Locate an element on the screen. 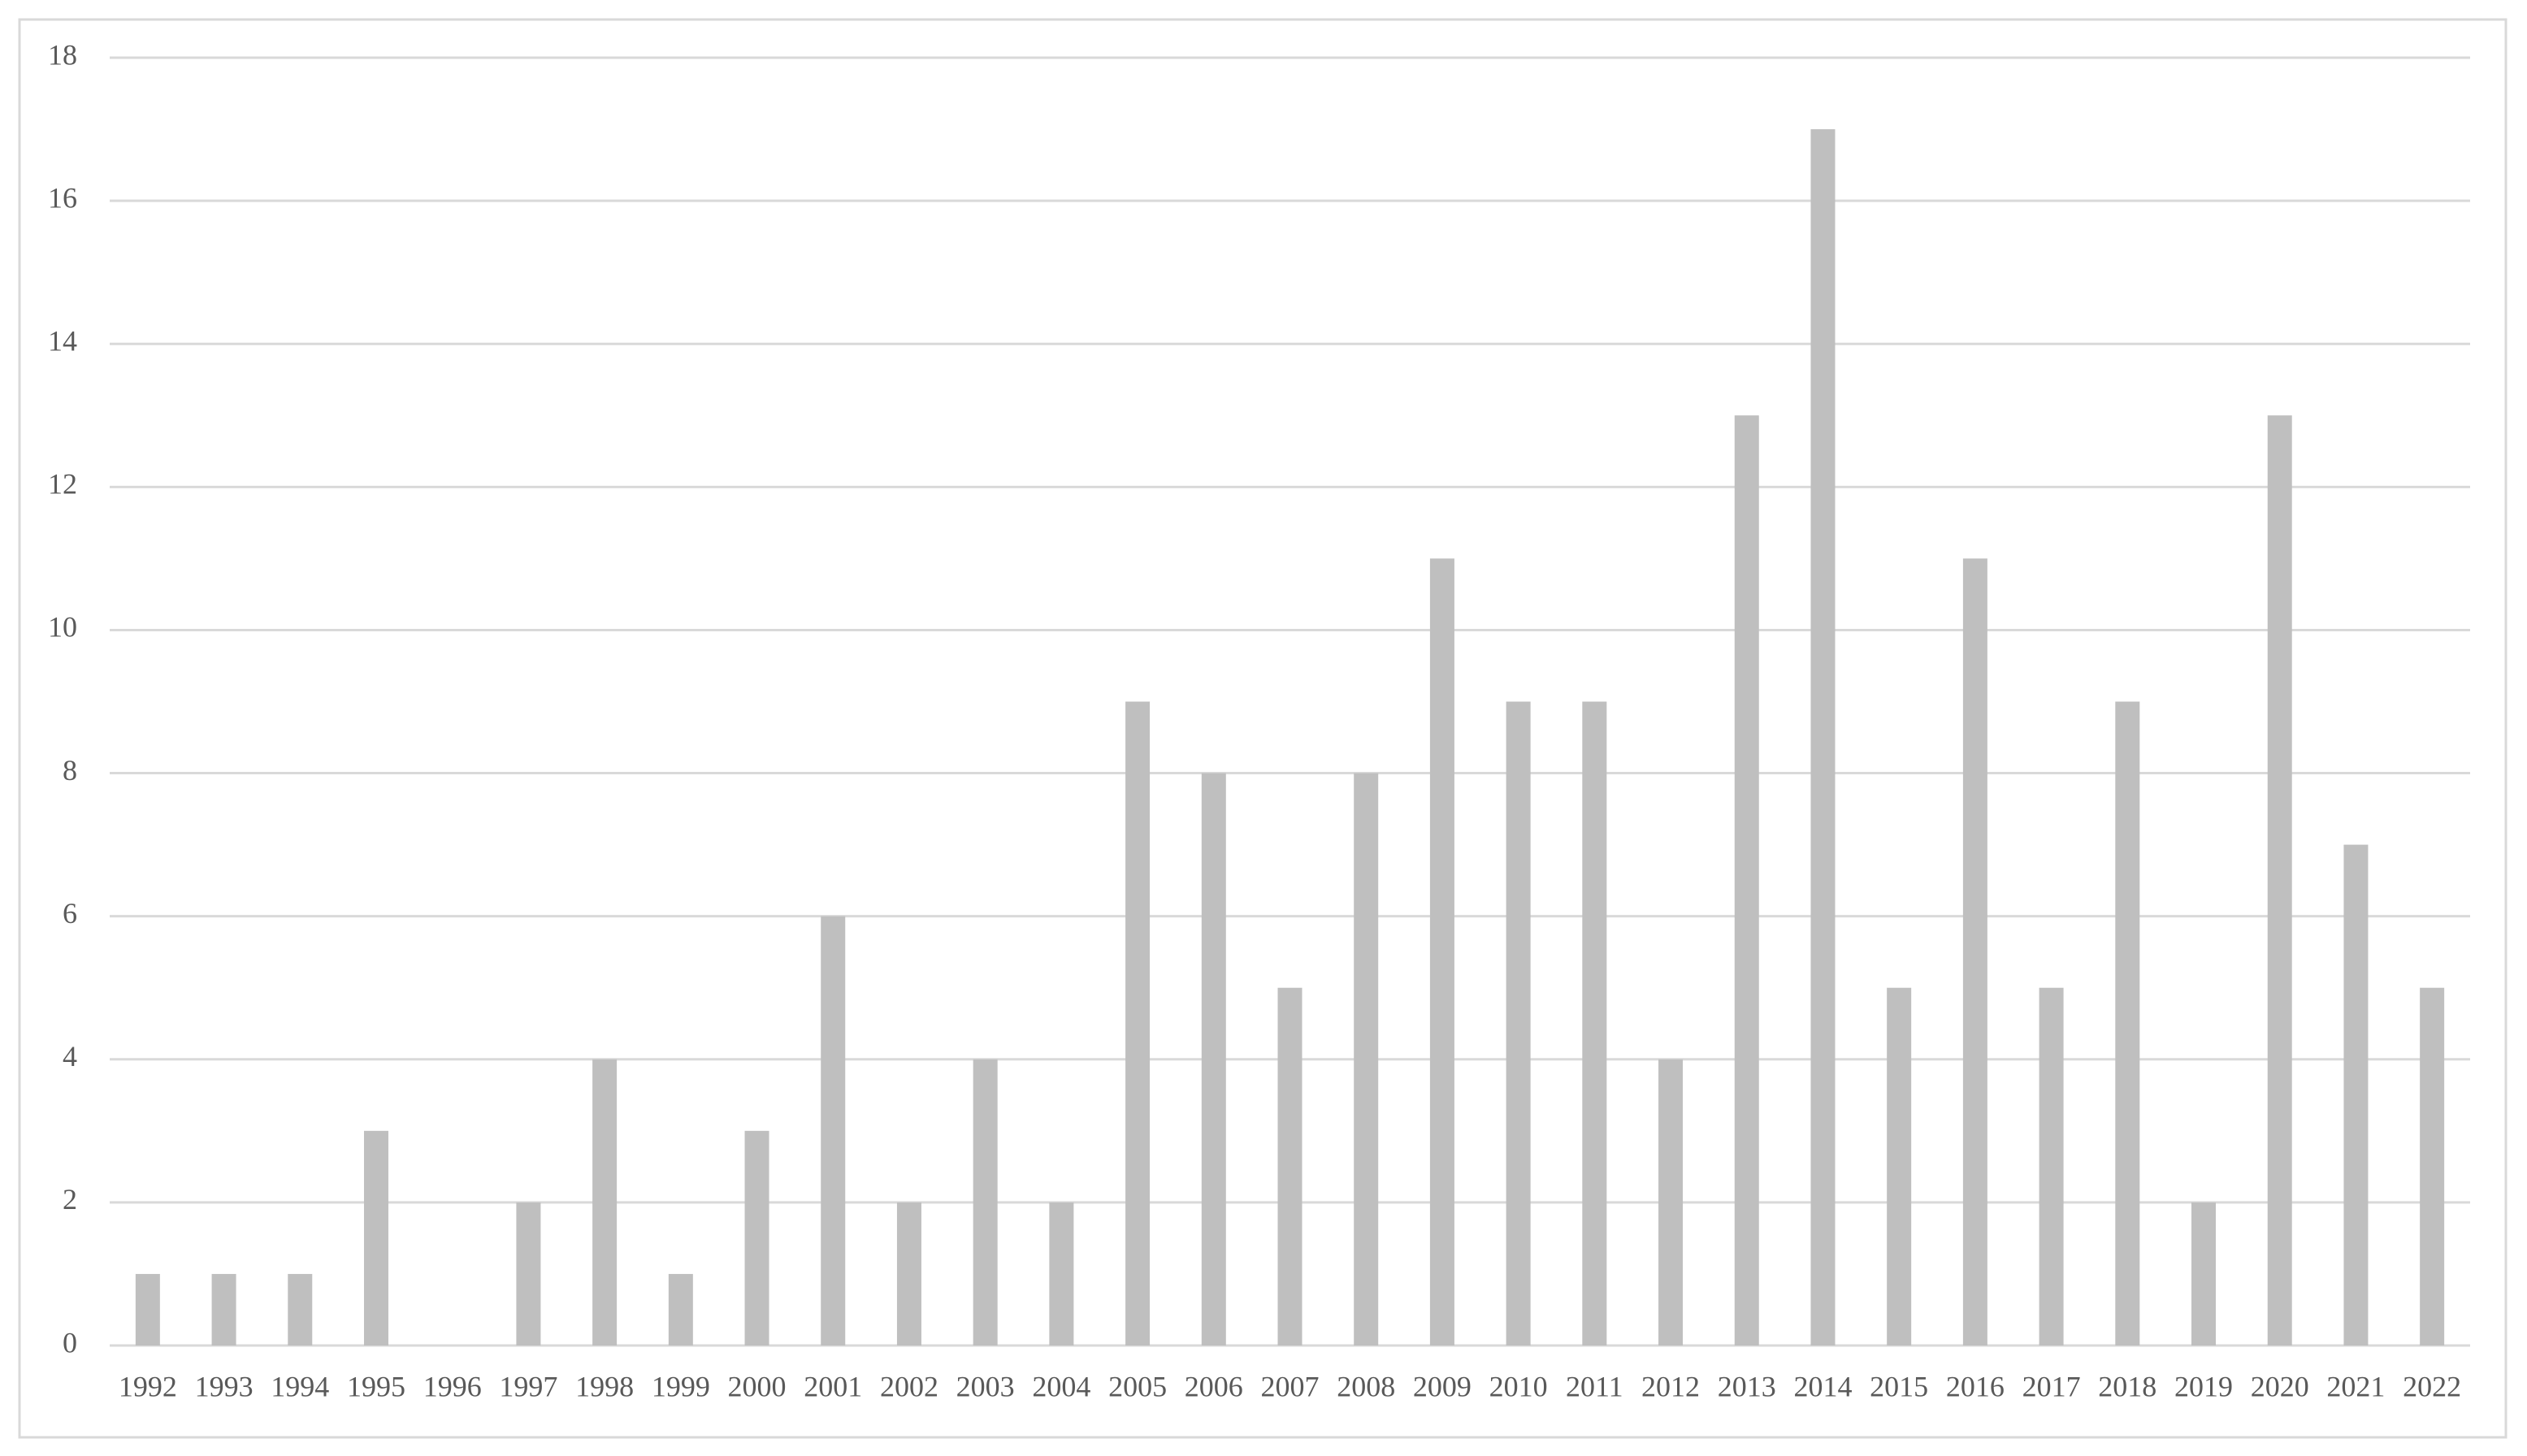 This screenshot has width=2527, height=1456. y-tick-label: 18 is located at coordinates (62, 54).